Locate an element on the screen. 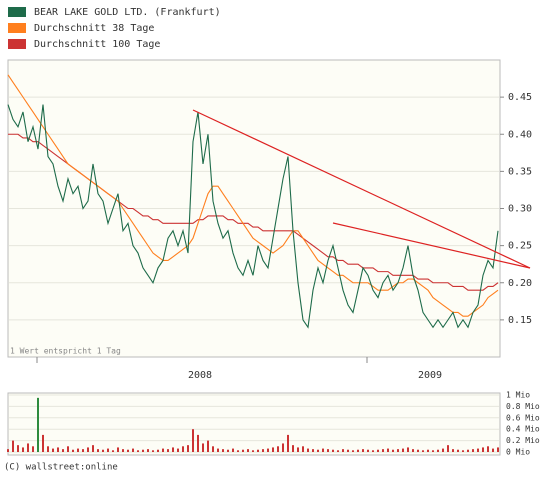 The height and width of the screenshot is (478, 560). y-tick-label: 0.20 is located at coordinates (520, 283).